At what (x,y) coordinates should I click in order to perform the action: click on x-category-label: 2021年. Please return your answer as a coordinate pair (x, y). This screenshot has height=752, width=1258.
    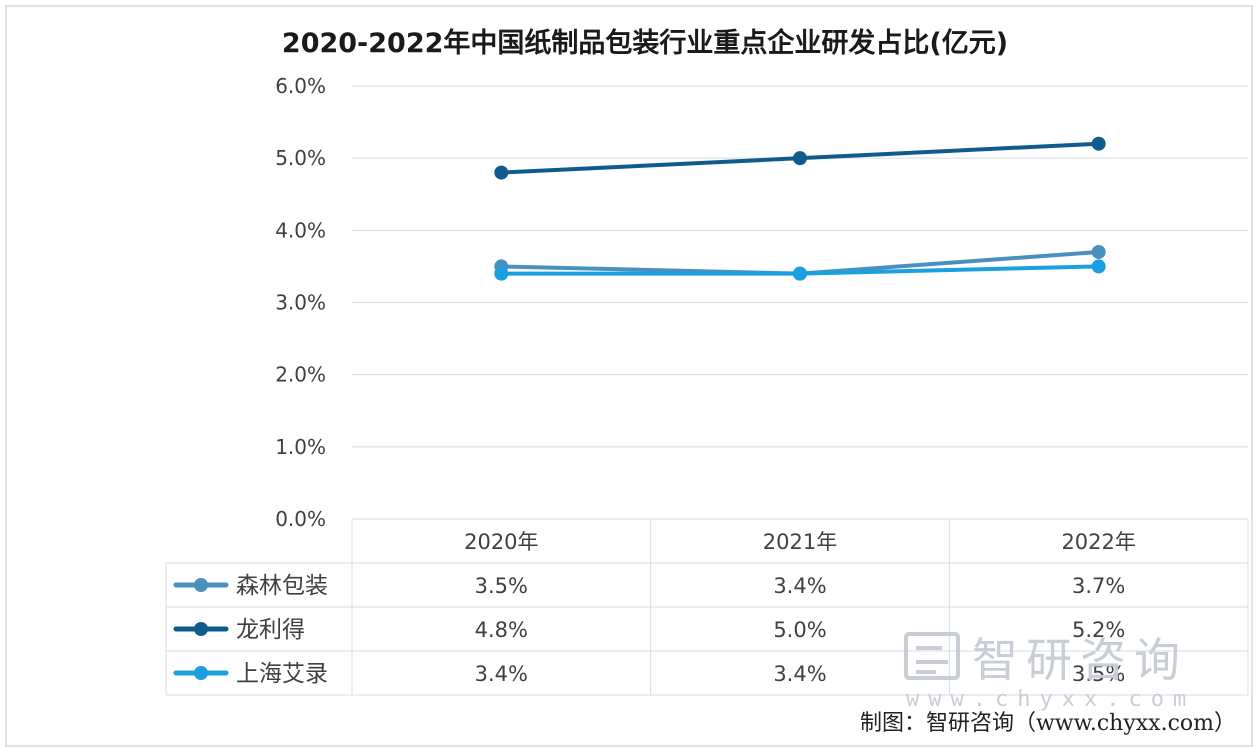
    Looking at the image, I should click on (800, 542).